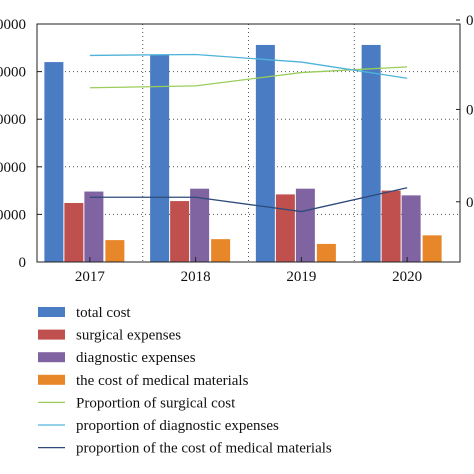 This screenshot has width=474, height=474. I want to click on x-tick-label: 2017, so click(90, 277).